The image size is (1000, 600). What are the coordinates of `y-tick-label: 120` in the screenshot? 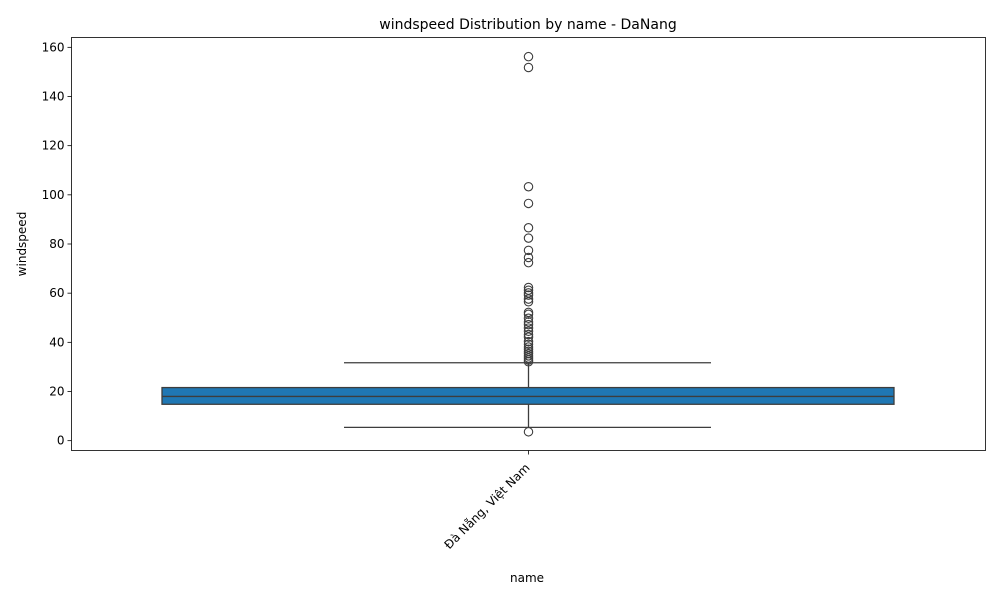 It's located at (53, 146).